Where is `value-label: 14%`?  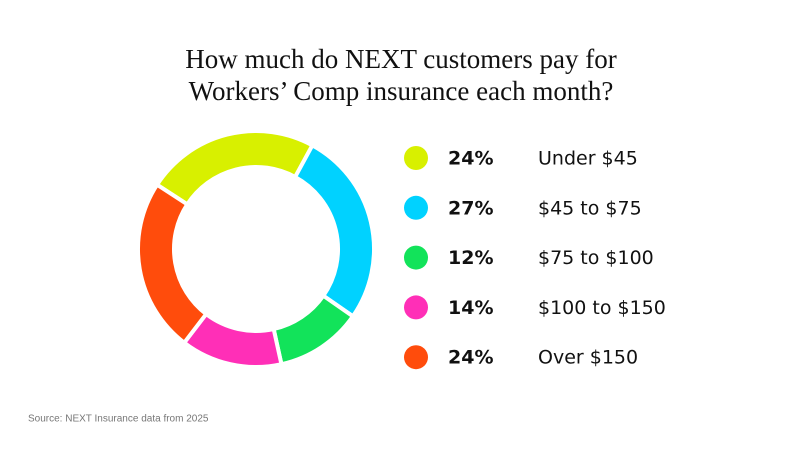 value-label: 14% is located at coordinates (470, 308).